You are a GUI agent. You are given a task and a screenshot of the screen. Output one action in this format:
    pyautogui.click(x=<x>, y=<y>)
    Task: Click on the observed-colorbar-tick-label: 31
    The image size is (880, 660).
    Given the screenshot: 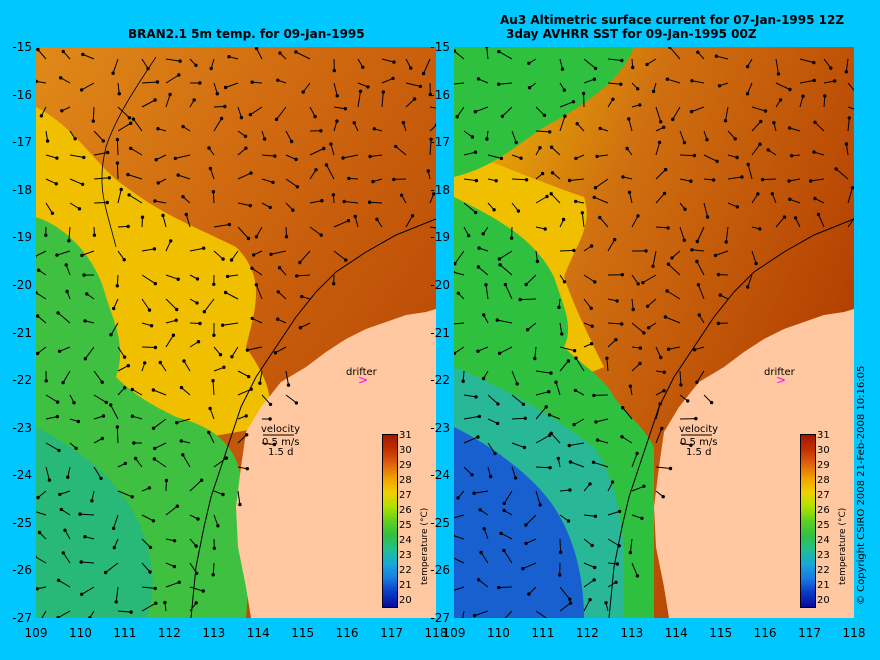 What is the action you would take?
    pyautogui.click(x=823, y=435)
    